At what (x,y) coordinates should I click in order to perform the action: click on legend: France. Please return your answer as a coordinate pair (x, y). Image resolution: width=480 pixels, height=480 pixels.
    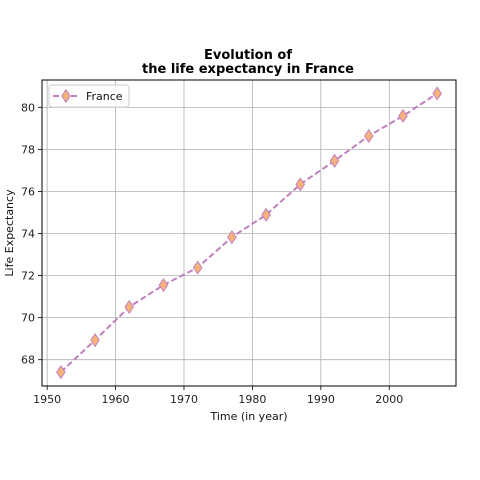
    Looking at the image, I should click on (89, 96).